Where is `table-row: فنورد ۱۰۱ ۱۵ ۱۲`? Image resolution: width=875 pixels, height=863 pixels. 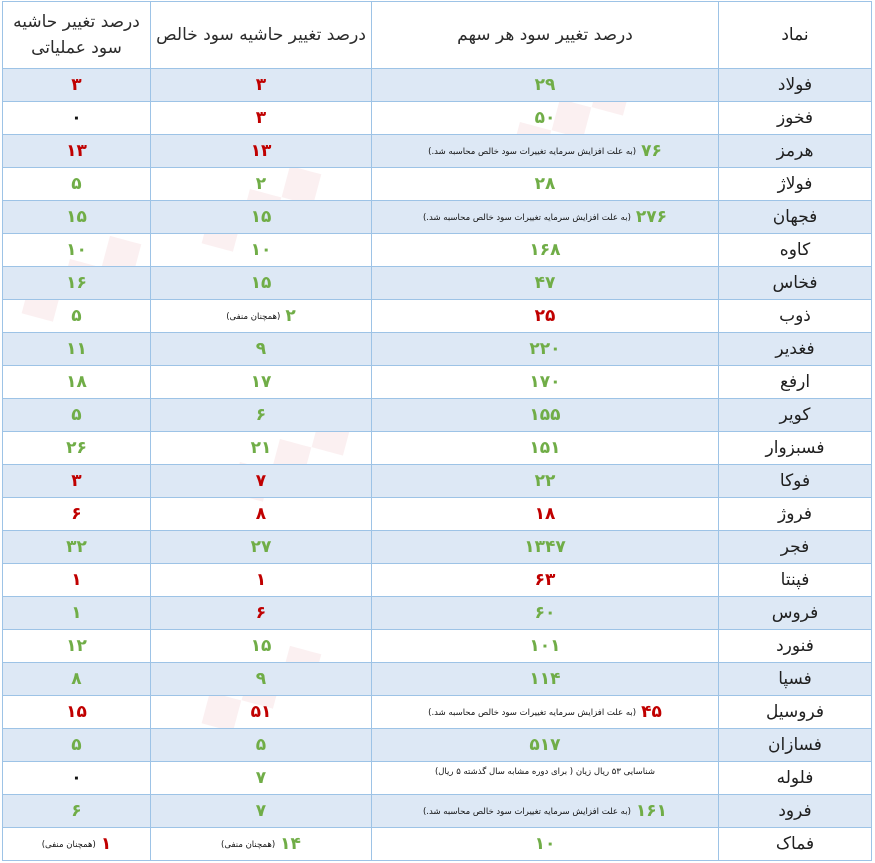 table-row: فنورد ۱۰۱ ۱۵ ۱۲ is located at coordinates (437, 646).